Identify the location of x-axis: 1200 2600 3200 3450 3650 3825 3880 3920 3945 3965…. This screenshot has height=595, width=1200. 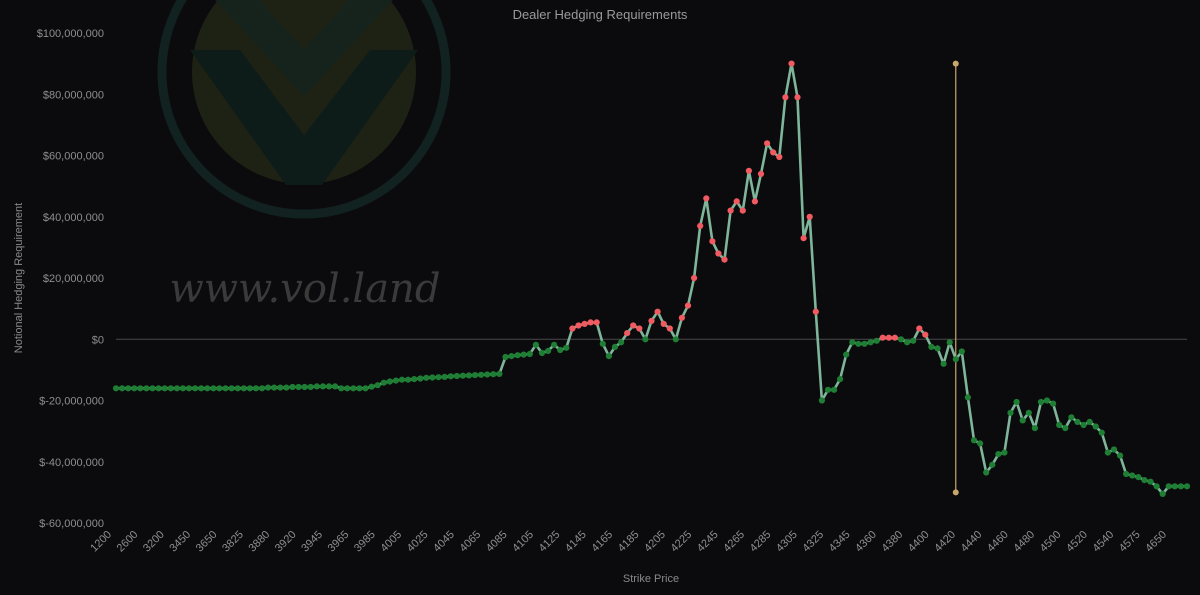
(628, 542).